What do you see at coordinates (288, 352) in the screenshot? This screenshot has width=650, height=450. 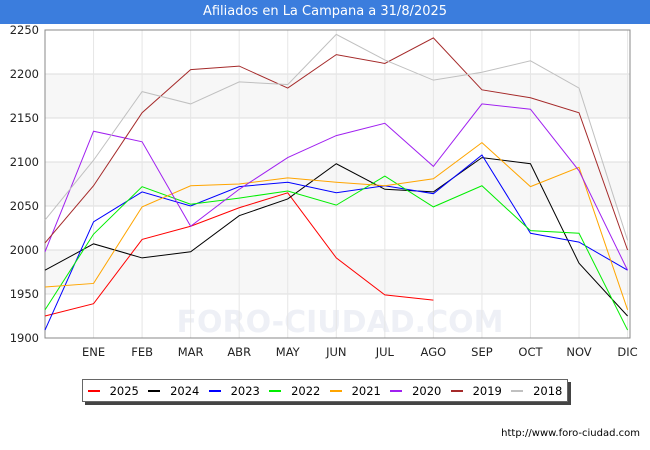 I see `x-tick-label: MAY` at bounding box center [288, 352].